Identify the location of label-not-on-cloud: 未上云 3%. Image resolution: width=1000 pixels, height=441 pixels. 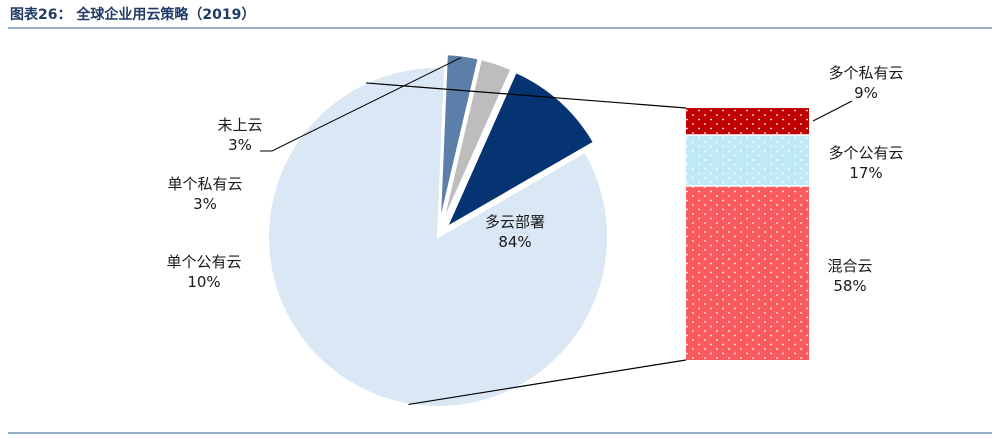
(239, 135).